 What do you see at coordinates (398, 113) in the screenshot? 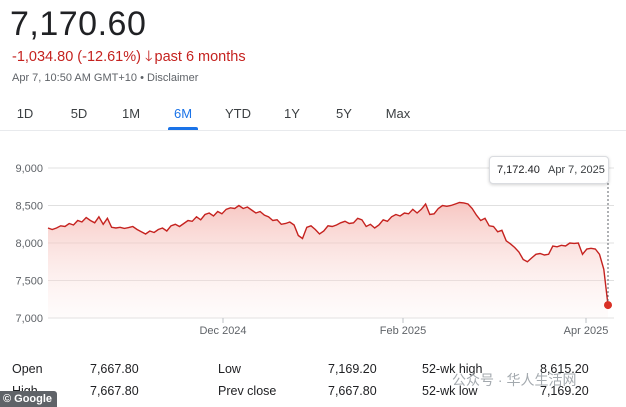
I see `tab-max: Max` at bounding box center [398, 113].